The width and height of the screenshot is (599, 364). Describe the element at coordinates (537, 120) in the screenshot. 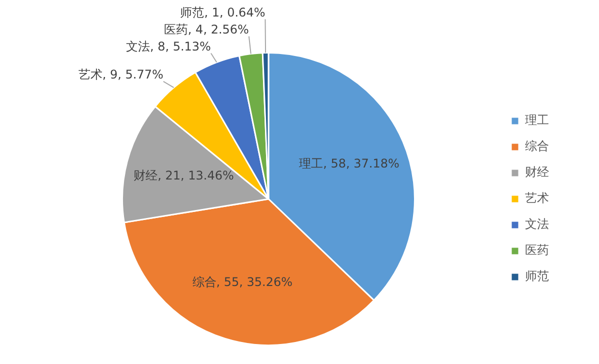

I see `legend-label: 理工` at that location.